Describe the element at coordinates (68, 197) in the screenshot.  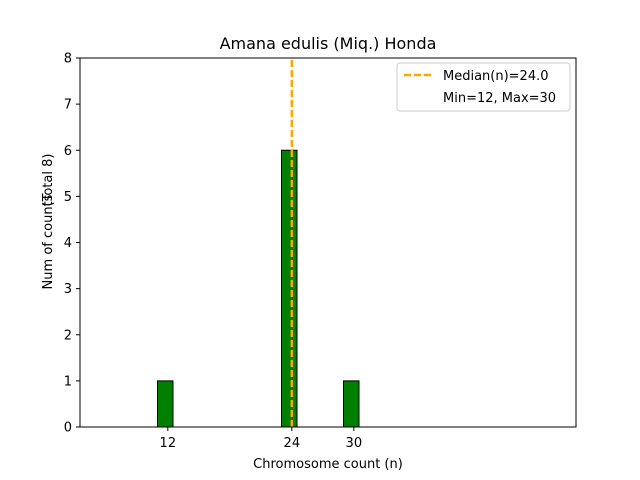
I see `y-tick-label: 5` at that location.